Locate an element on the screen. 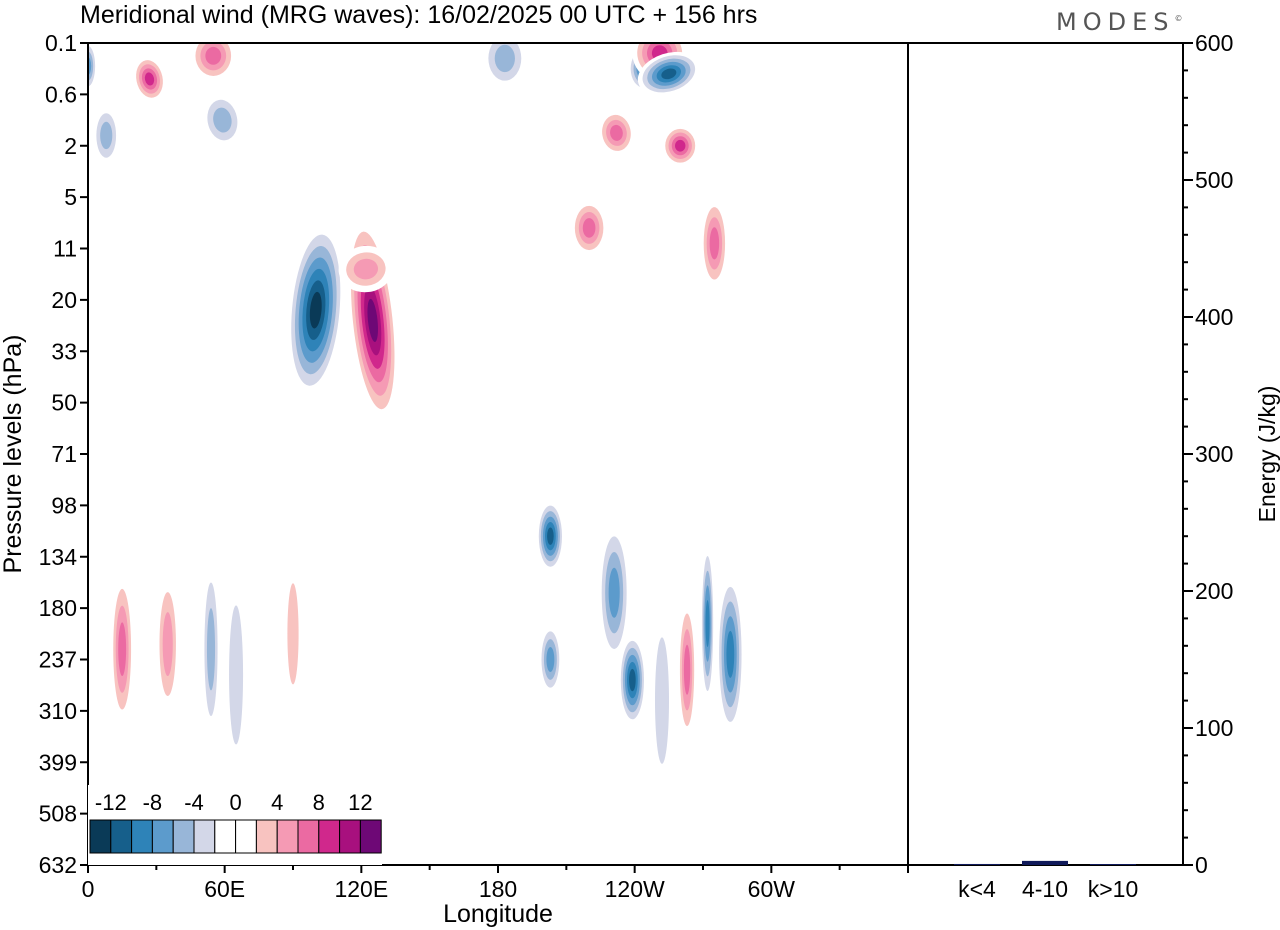 The height and width of the screenshot is (930, 1280). y-tick-label: 310 is located at coordinates (58, 711).